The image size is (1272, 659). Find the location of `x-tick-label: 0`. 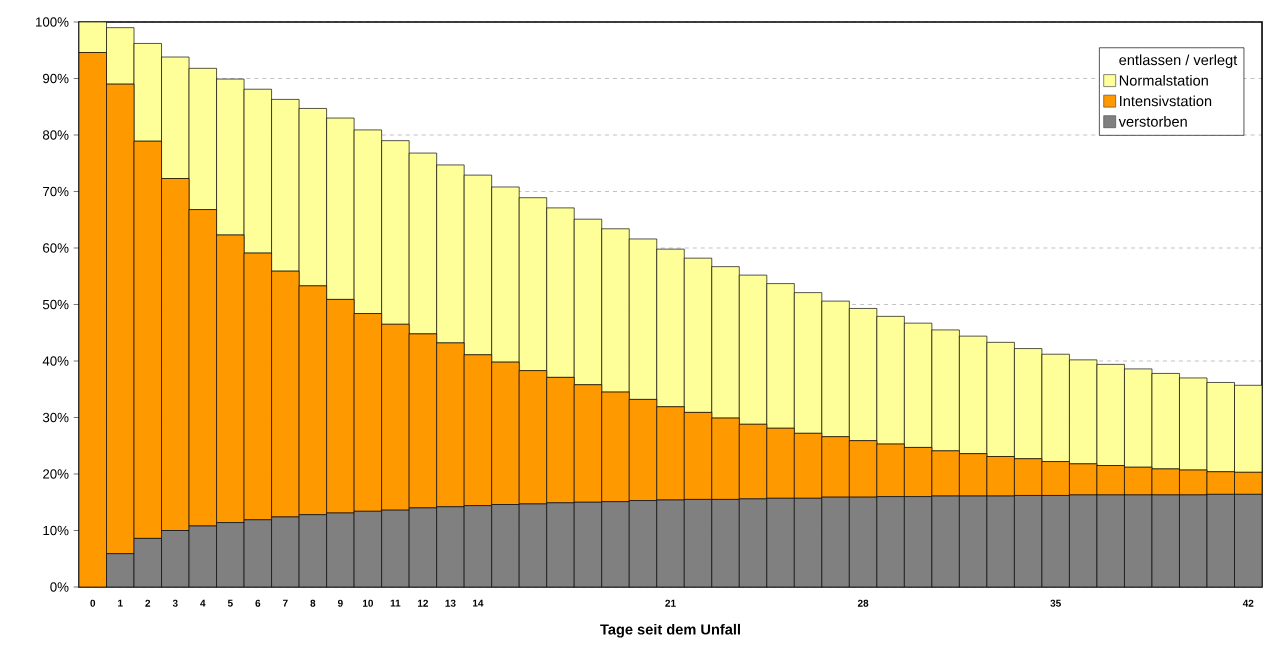

x-tick-label: 0 is located at coordinates (93, 603).